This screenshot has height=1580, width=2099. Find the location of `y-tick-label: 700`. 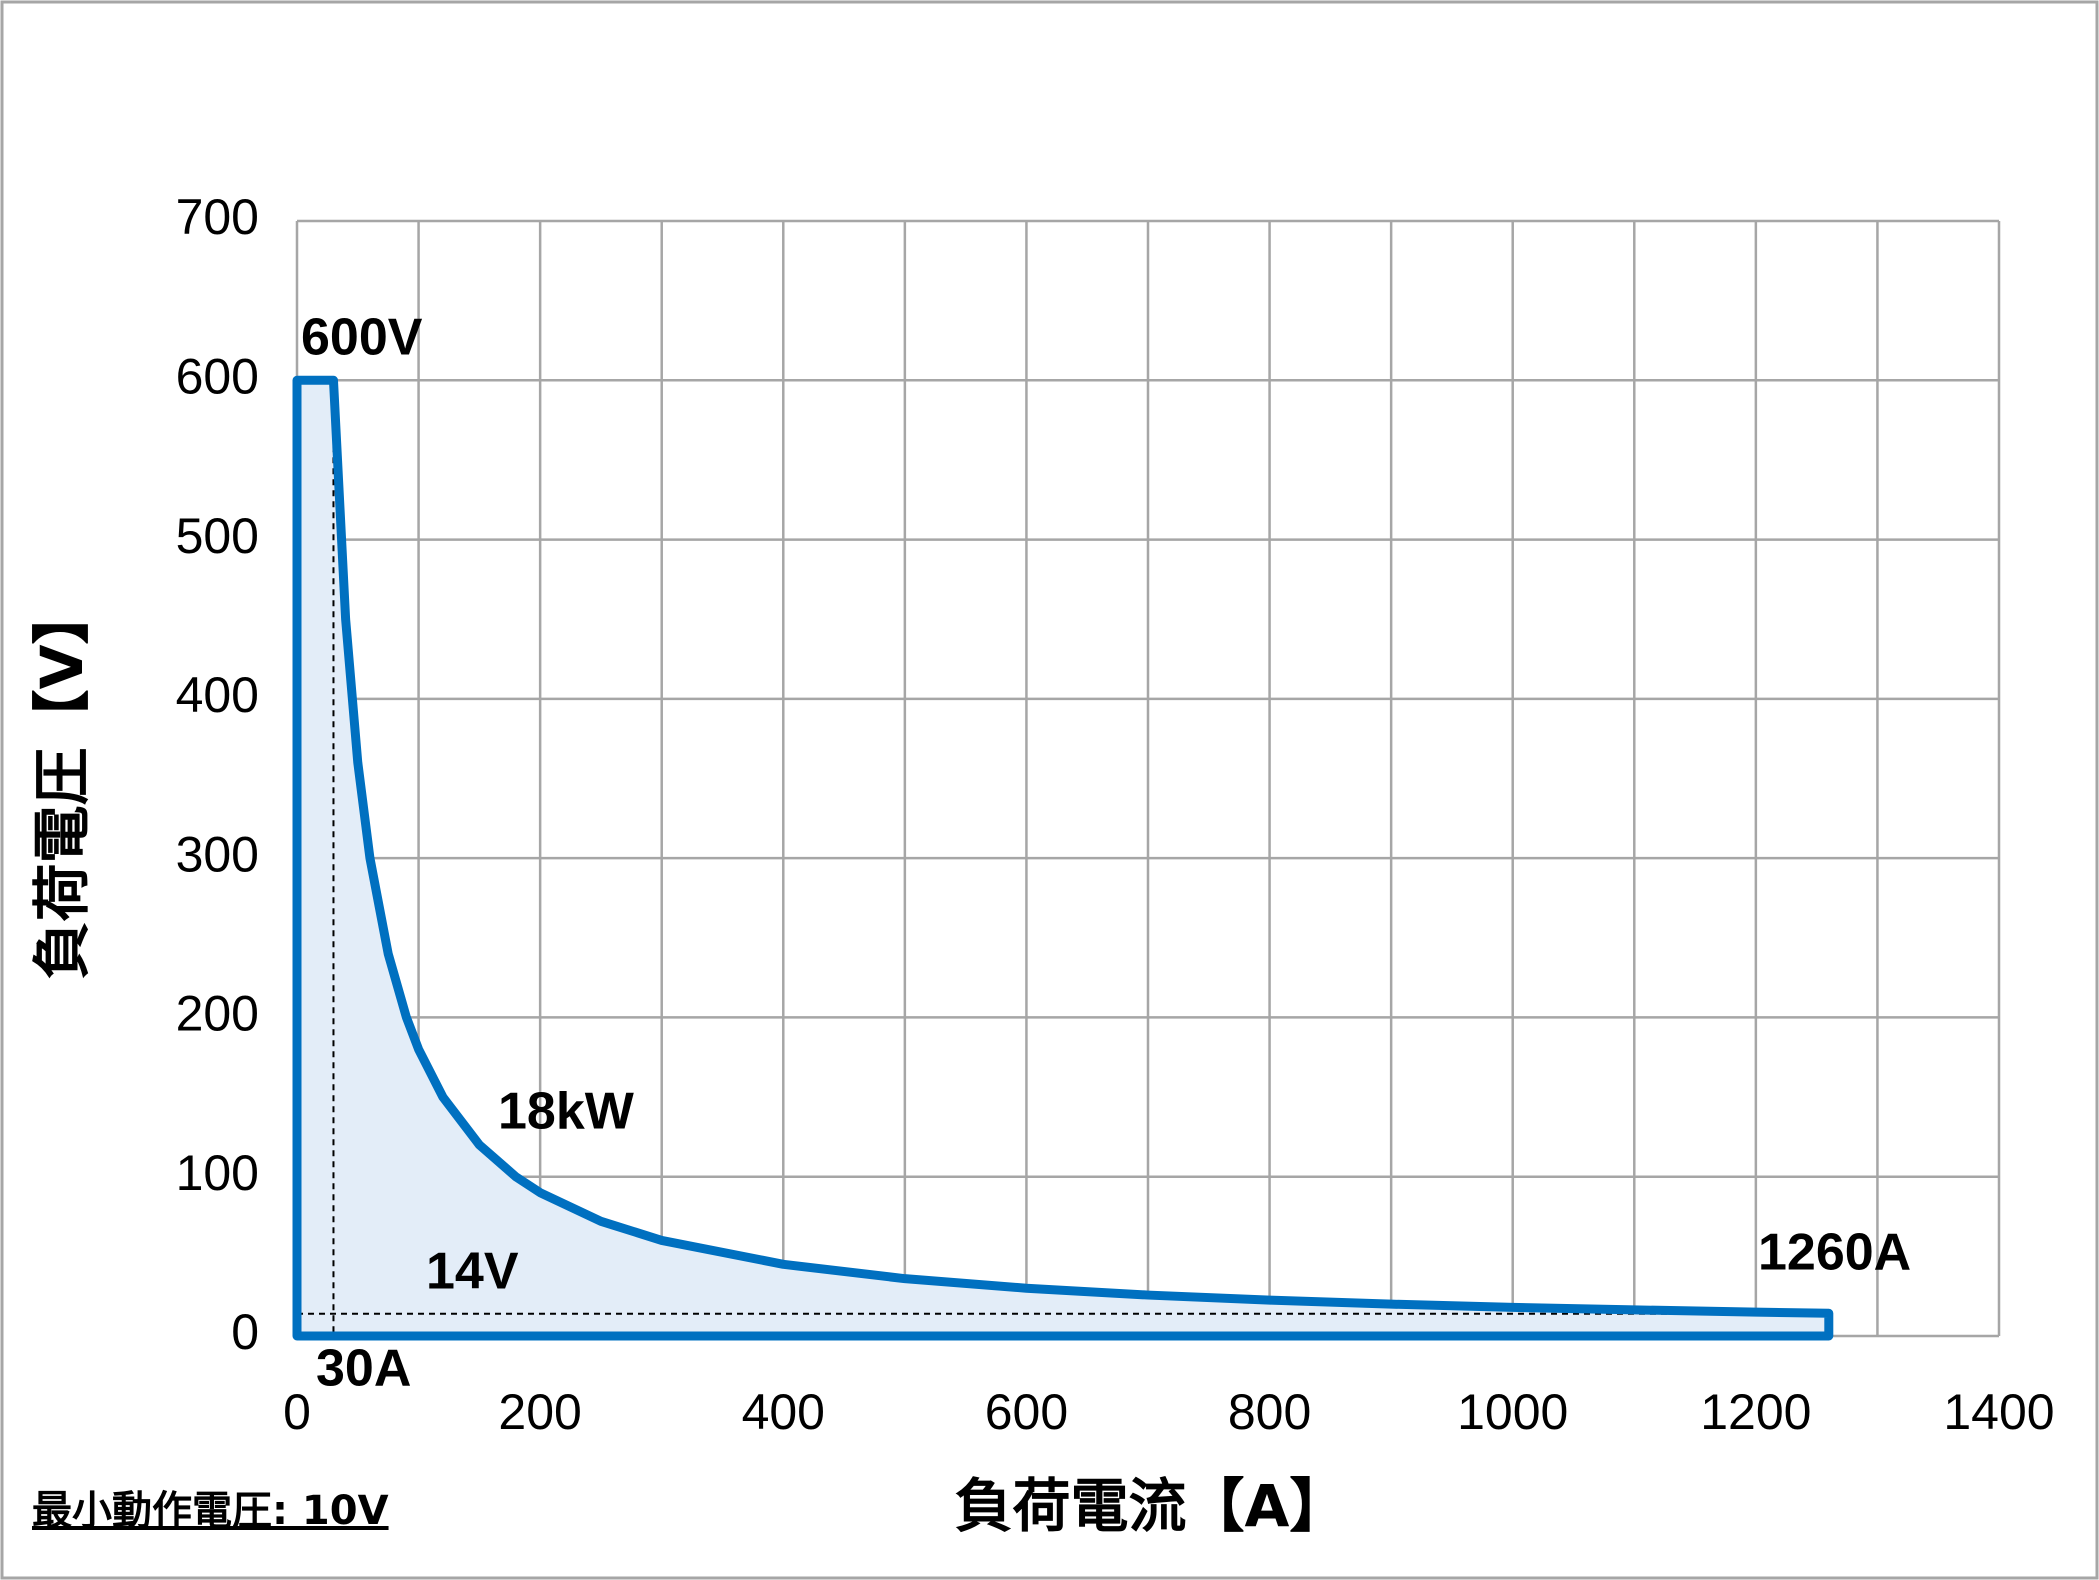

y-tick-label: 700 is located at coordinates (217, 217).